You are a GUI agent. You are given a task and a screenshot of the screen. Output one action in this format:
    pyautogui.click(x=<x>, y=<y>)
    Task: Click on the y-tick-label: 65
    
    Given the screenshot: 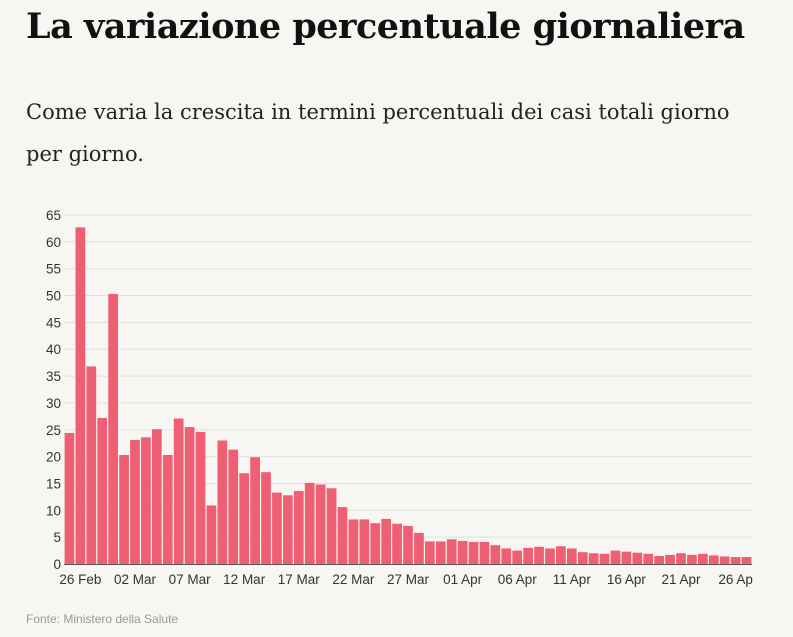 What is the action you would take?
    pyautogui.click(x=53, y=215)
    